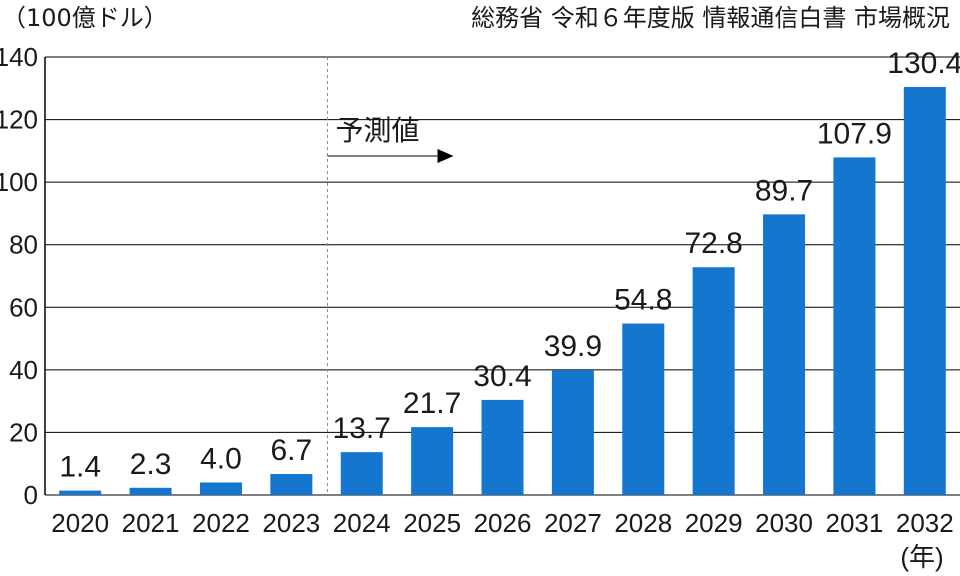 This screenshot has height=576, width=960. I want to click on x-label-2020: 2020, so click(80, 523).